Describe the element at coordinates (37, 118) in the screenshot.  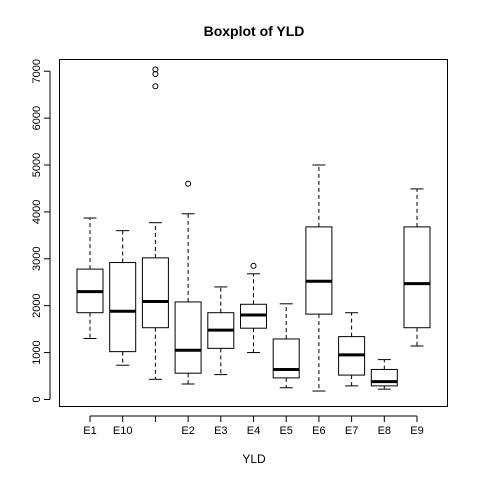
I see `y-tick-label: 6000` at that location.